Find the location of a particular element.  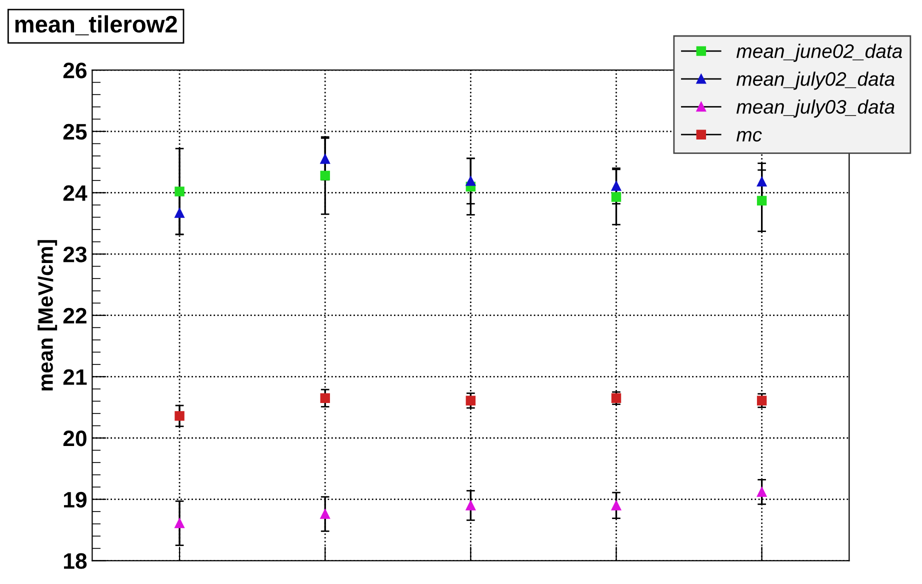

y-tick-label: 25 is located at coordinates (75, 132).